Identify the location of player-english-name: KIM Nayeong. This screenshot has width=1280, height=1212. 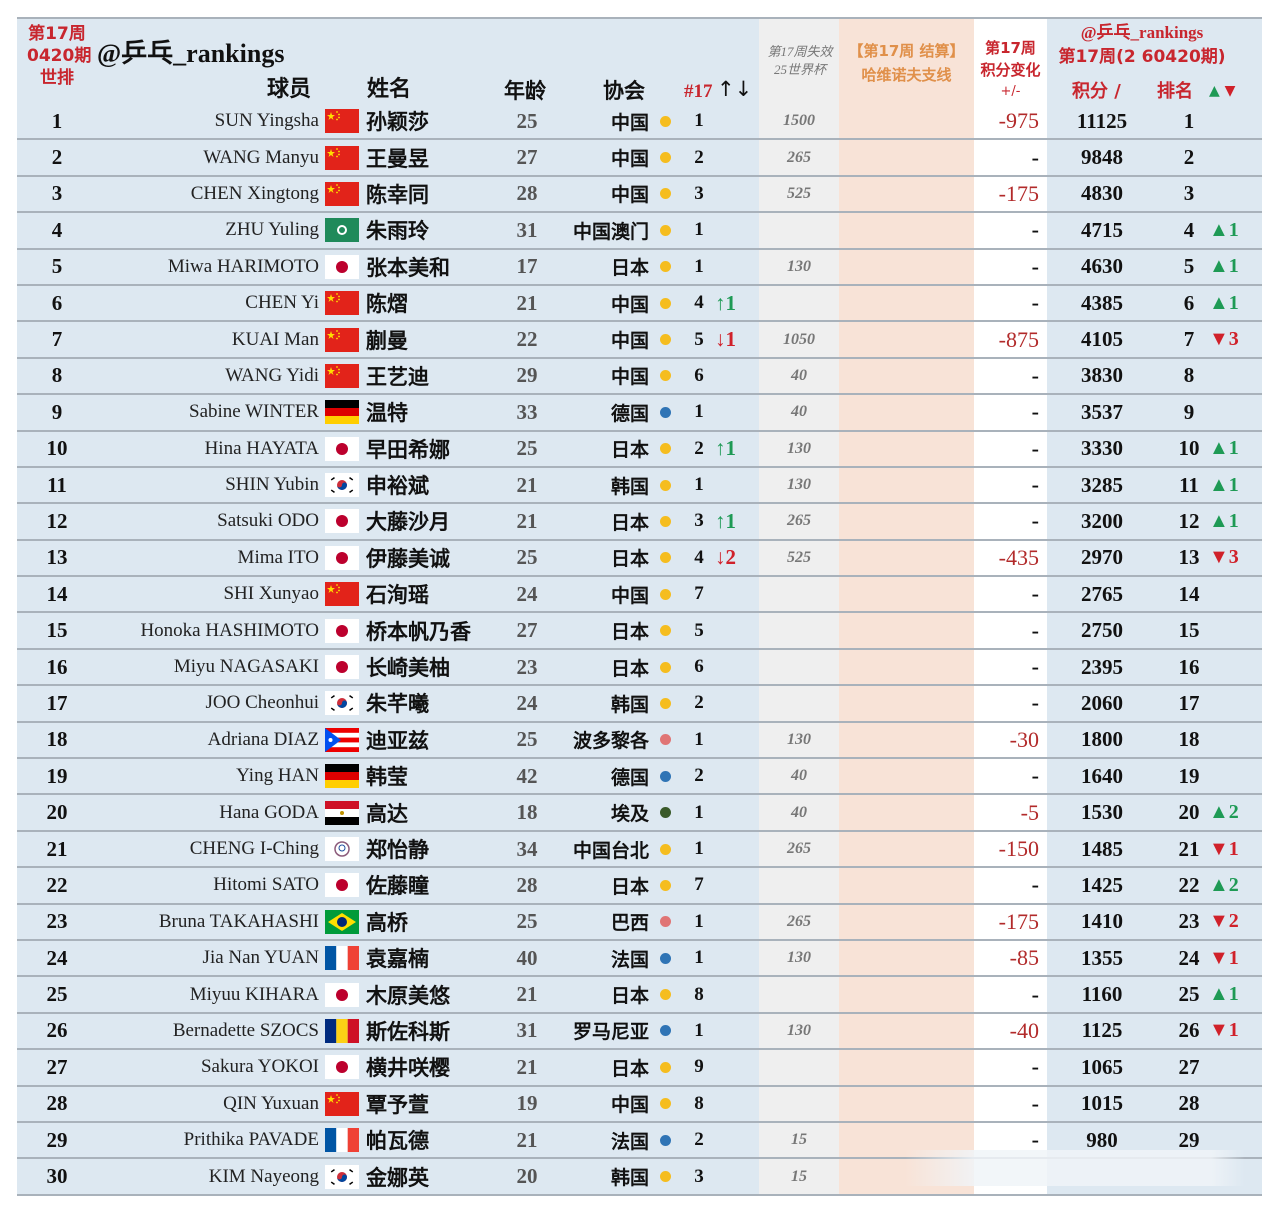
(263, 1176).